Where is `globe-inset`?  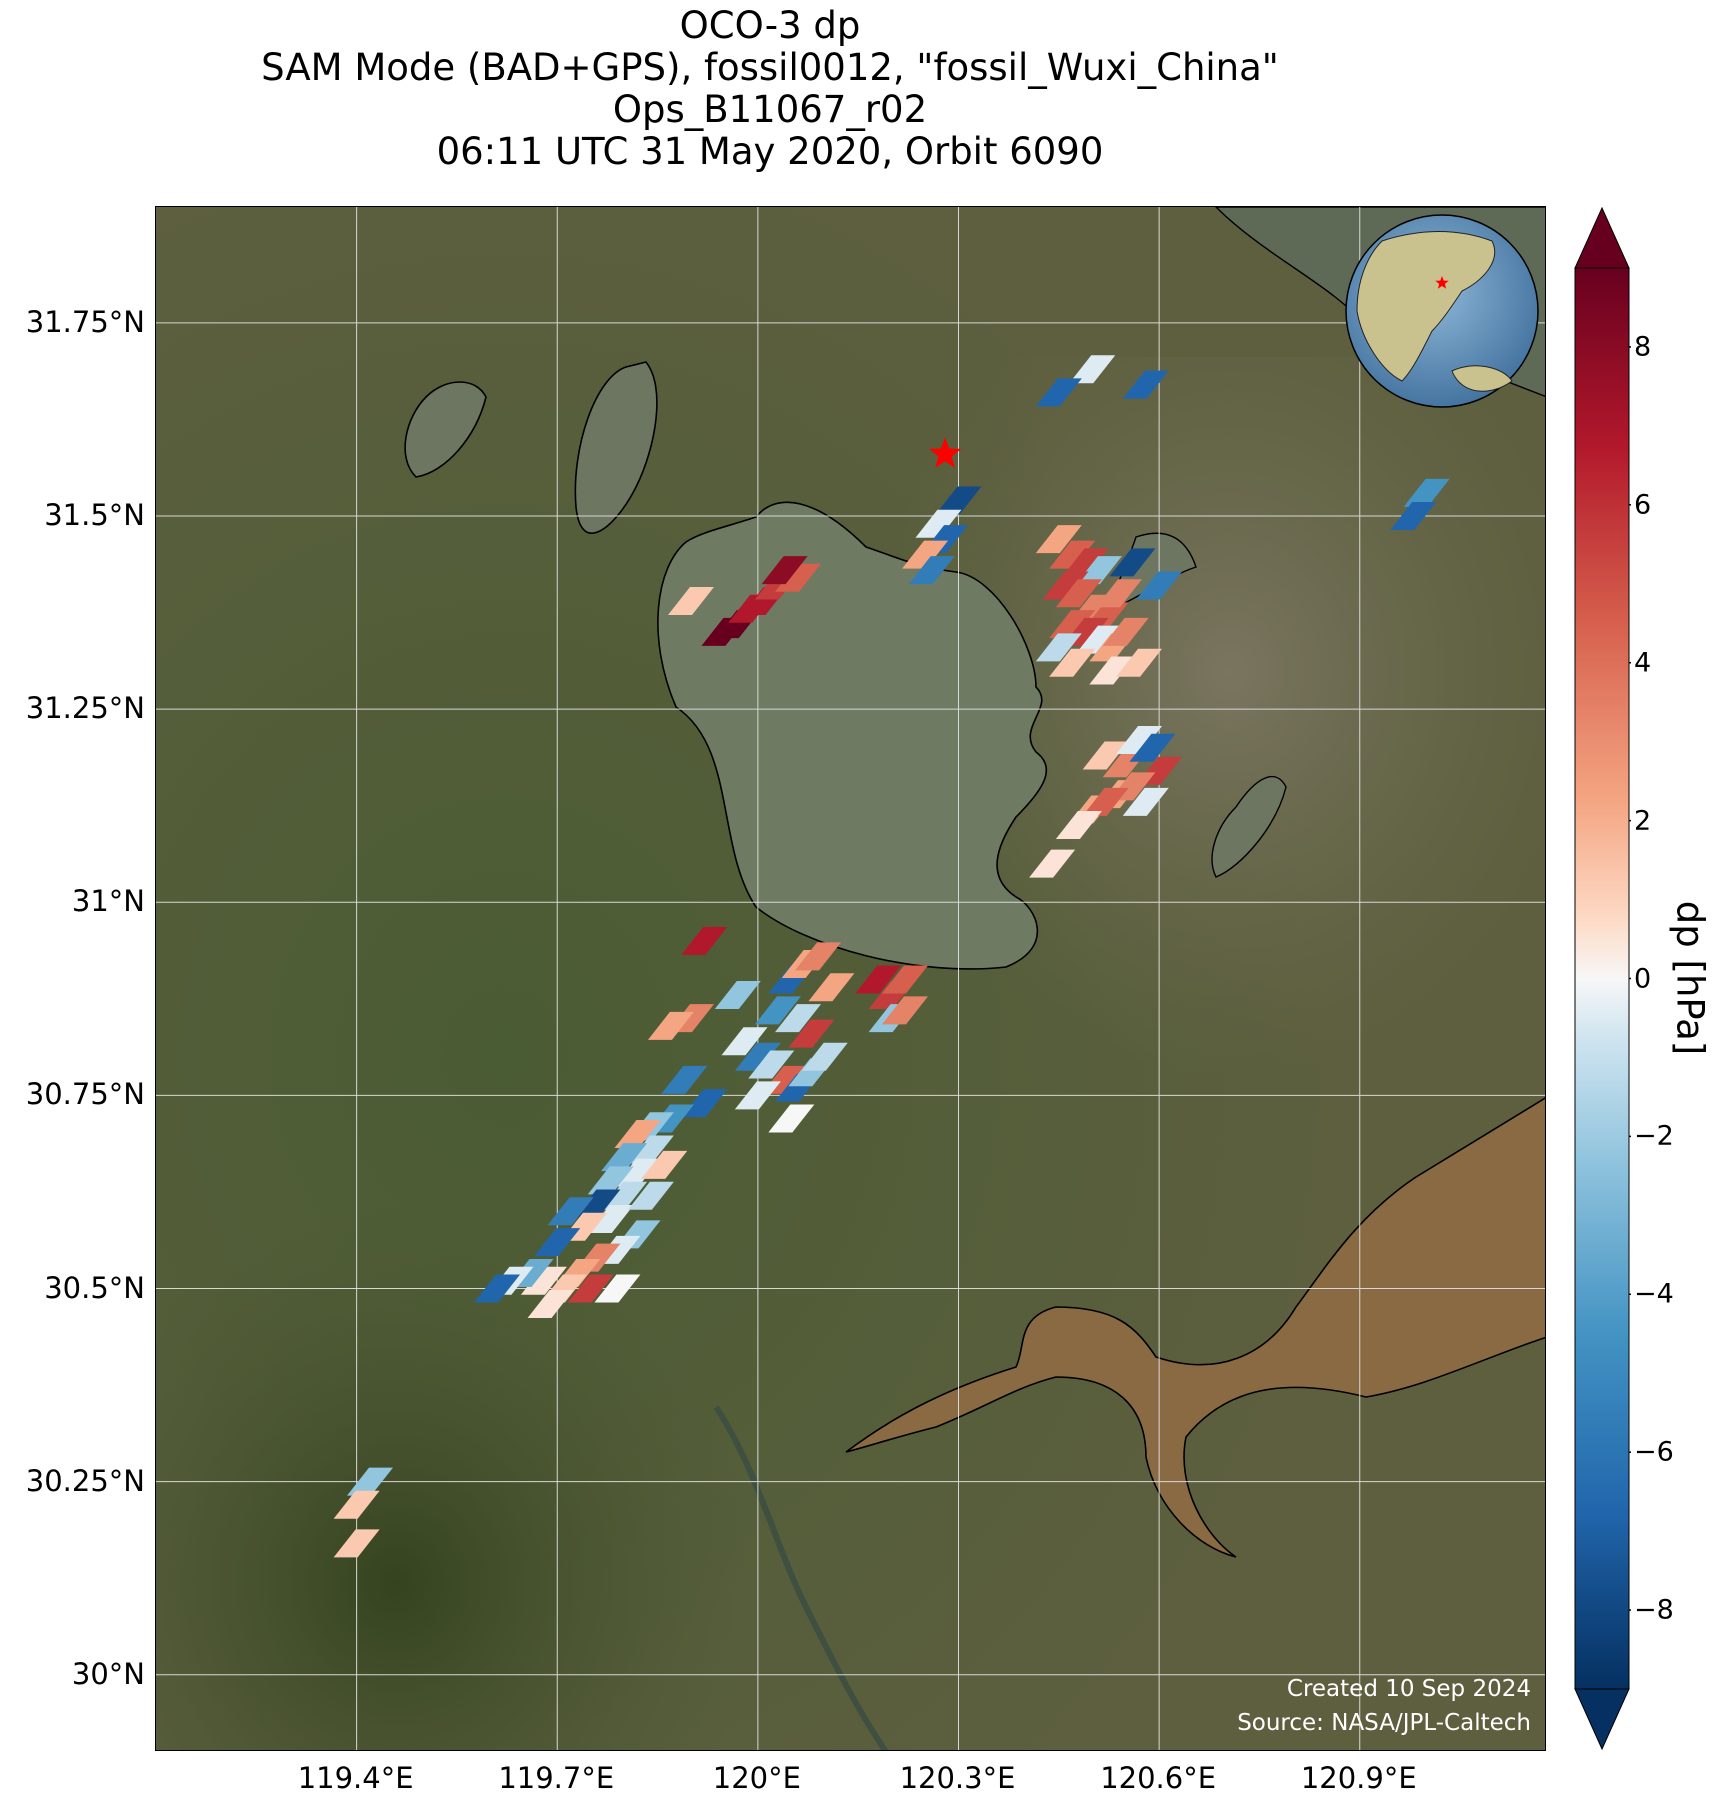 globe-inset is located at coordinates (1442, 311).